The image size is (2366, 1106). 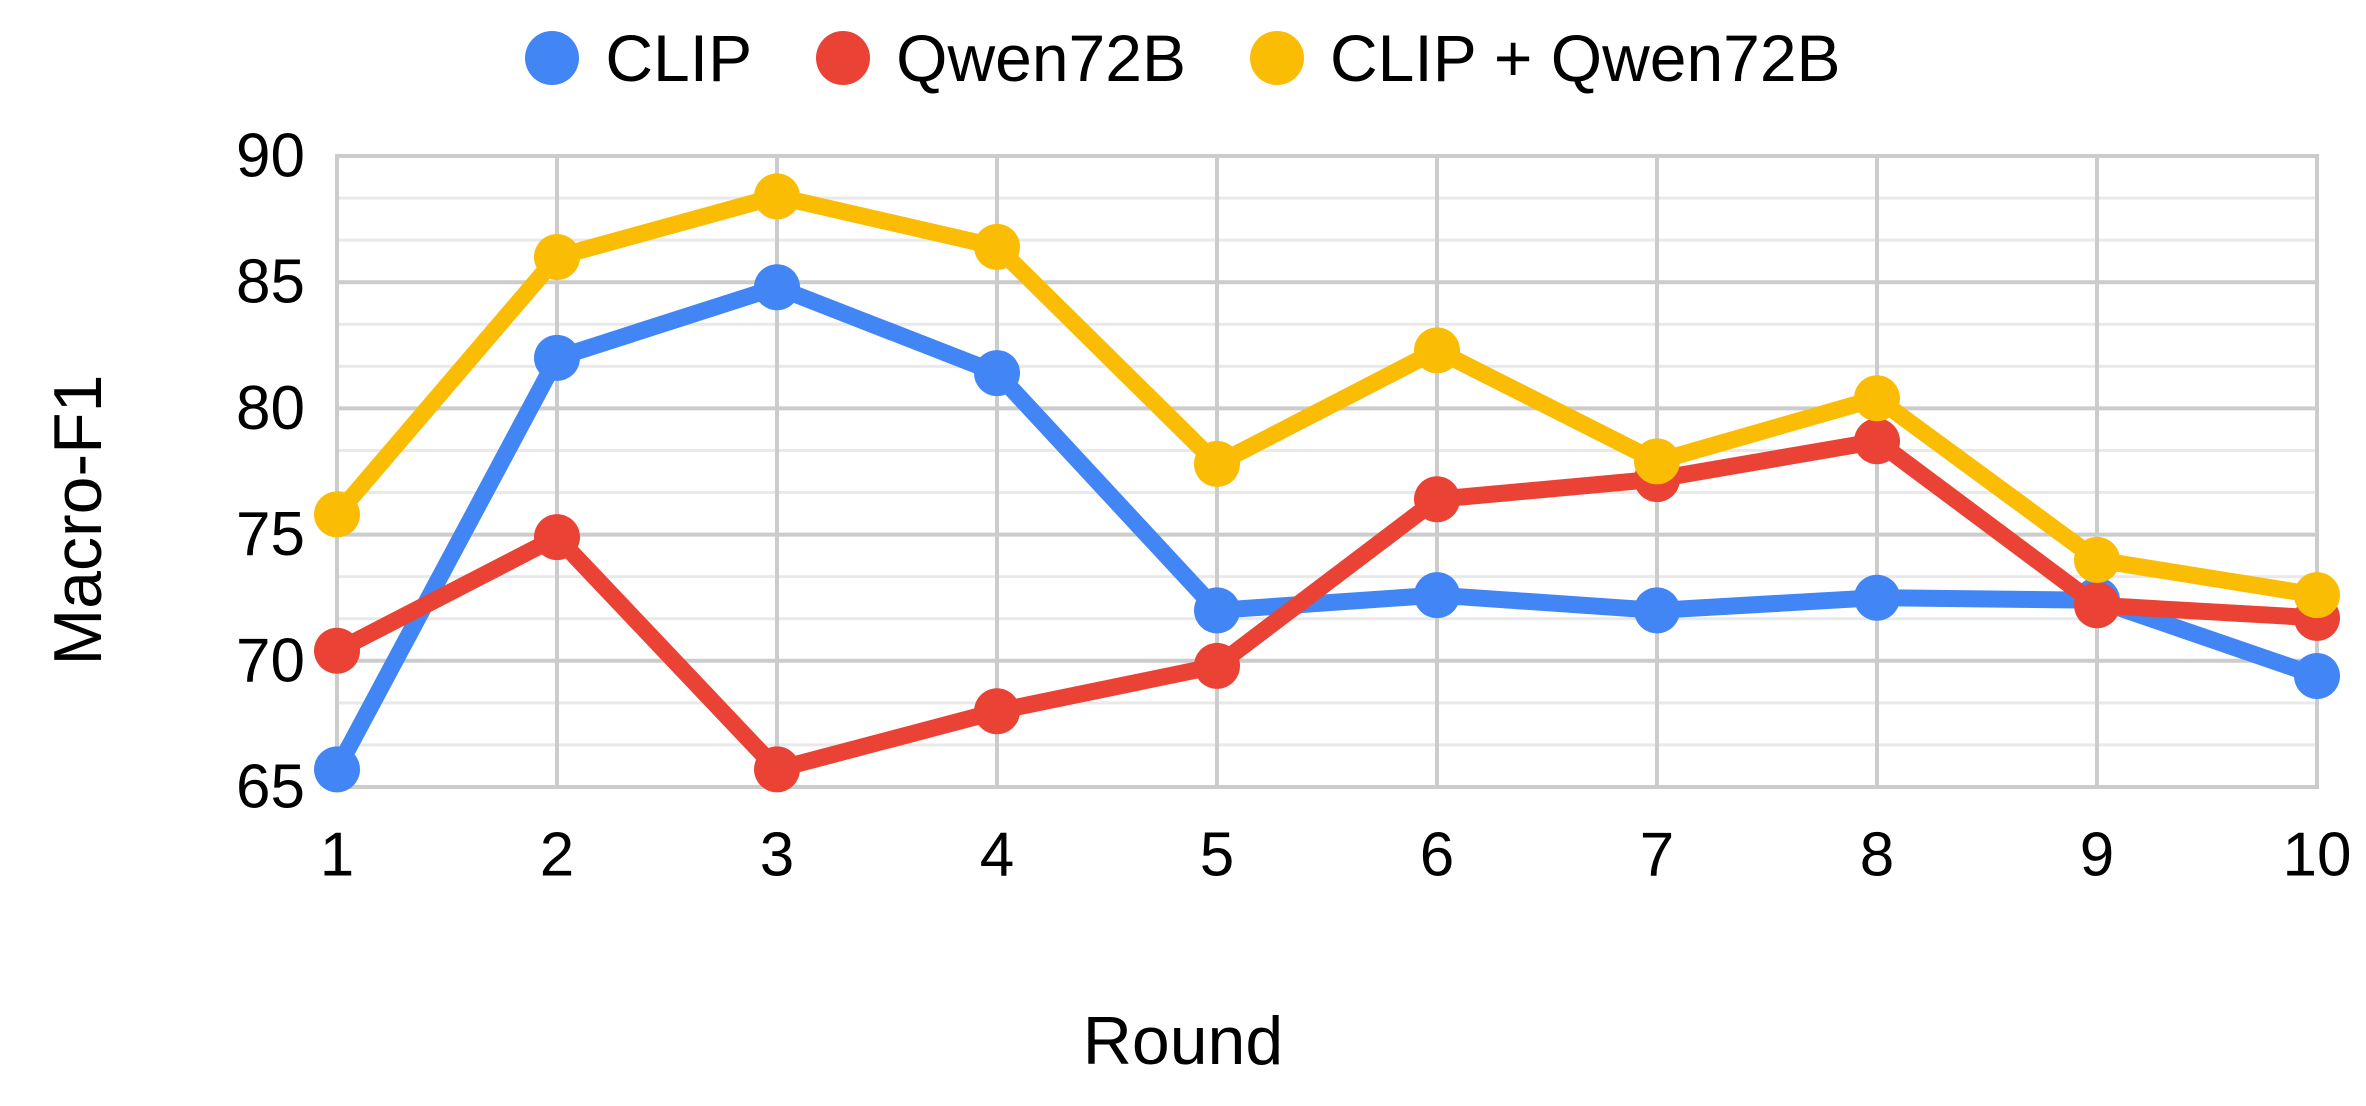 I want to click on legend-swatch-qwen72b-icon, so click(x=843, y=58).